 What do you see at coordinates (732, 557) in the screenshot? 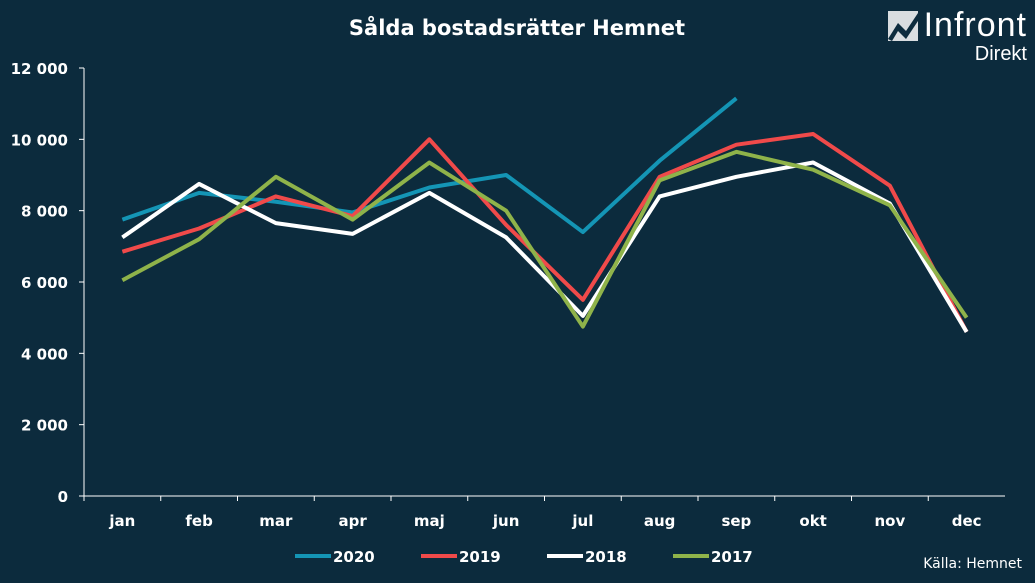
I see `legend-label-2017: 2017` at bounding box center [732, 557].